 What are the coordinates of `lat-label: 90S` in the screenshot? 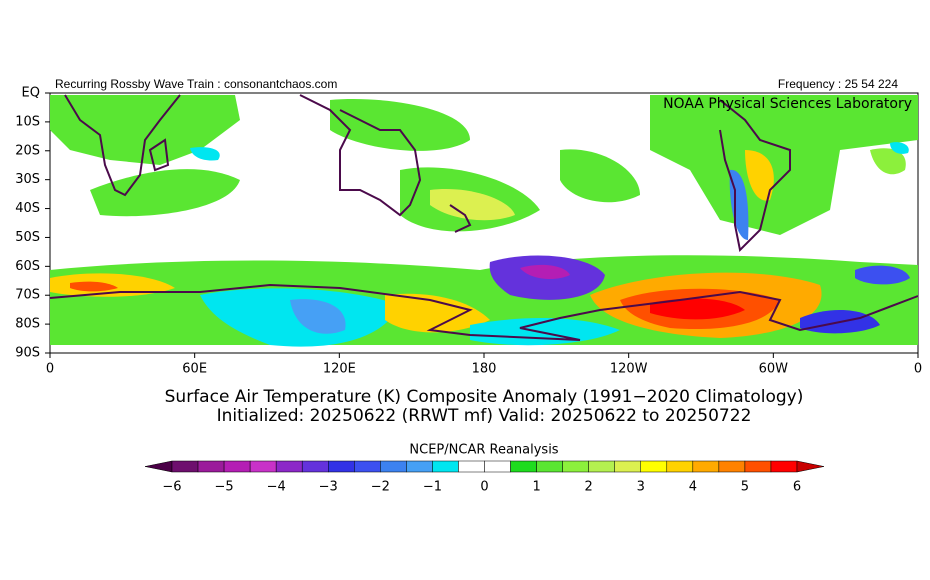 It's located at (27, 353).